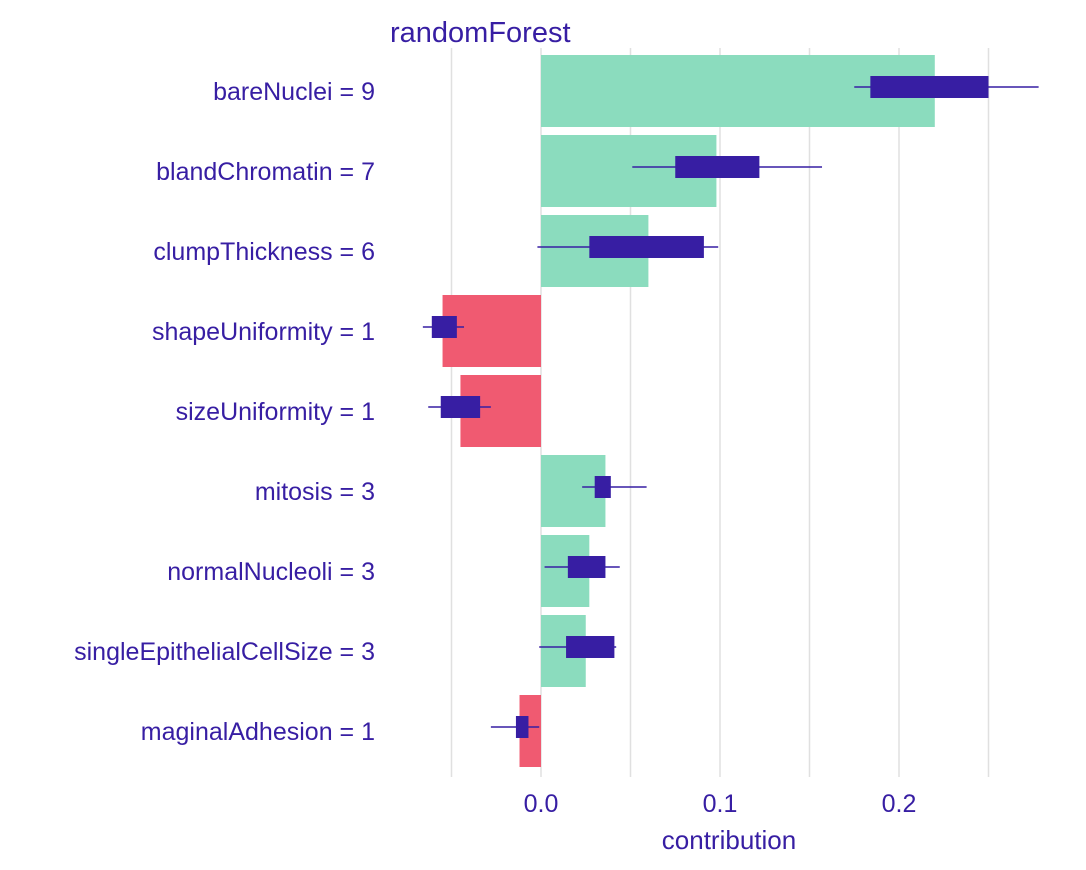  What do you see at coordinates (265, 172) in the screenshot?
I see `category-label: blandChromatin = 7` at bounding box center [265, 172].